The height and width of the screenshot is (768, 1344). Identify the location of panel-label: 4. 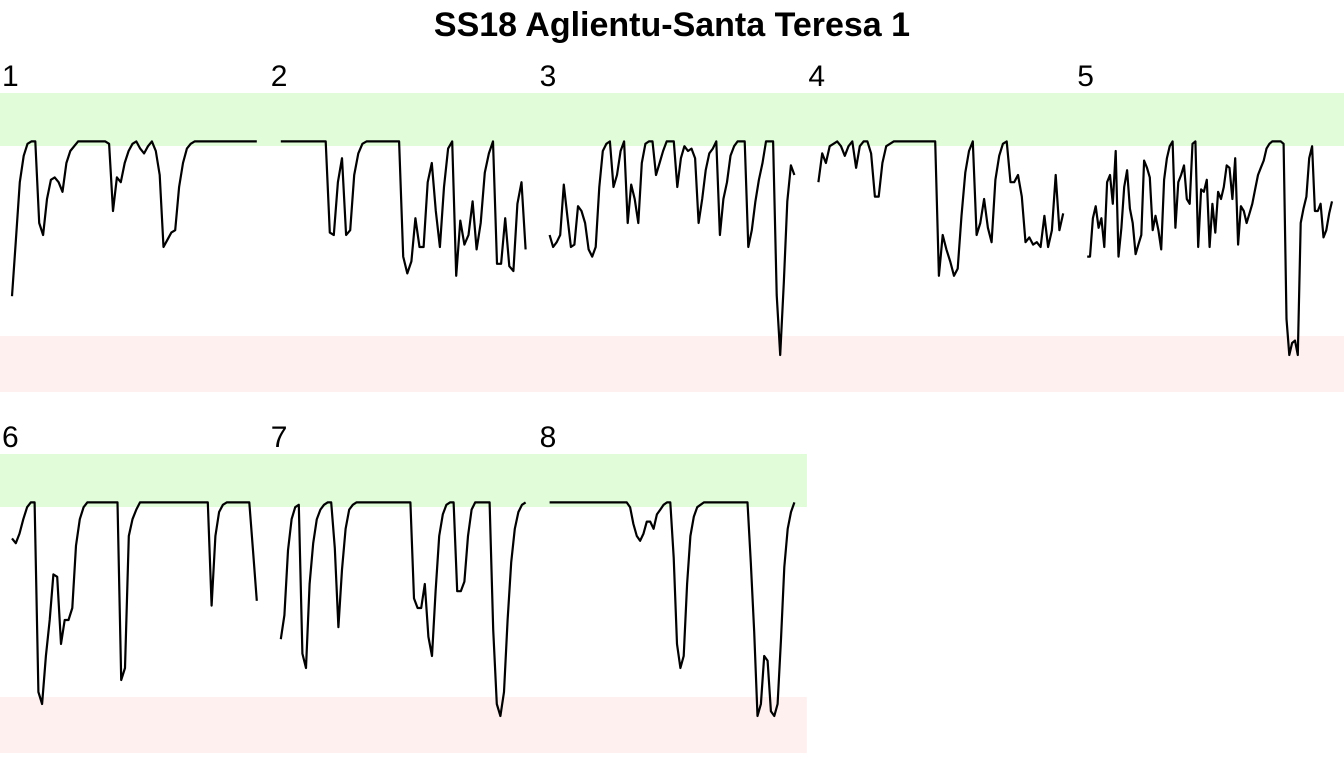
(816, 76).